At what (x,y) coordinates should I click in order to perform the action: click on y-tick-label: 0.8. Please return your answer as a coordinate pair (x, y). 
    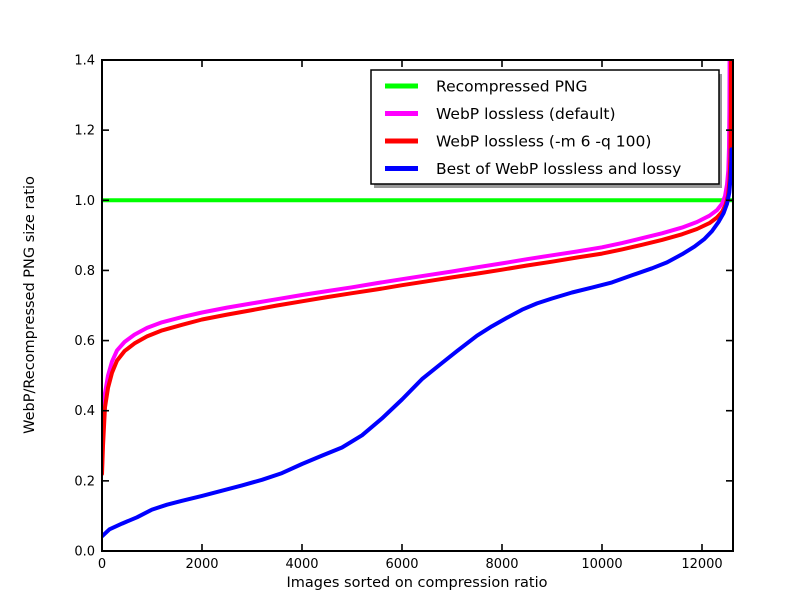
    Looking at the image, I should click on (84, 271).